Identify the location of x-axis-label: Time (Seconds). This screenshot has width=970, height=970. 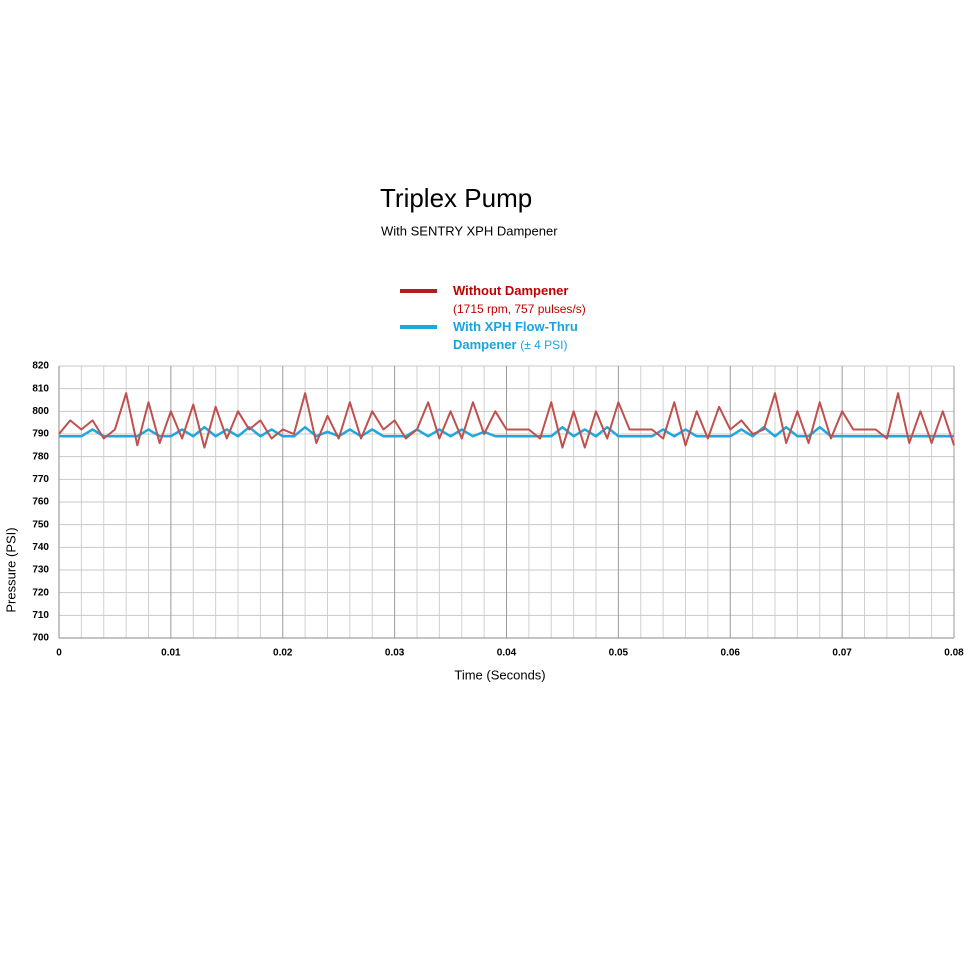
(499, 674).